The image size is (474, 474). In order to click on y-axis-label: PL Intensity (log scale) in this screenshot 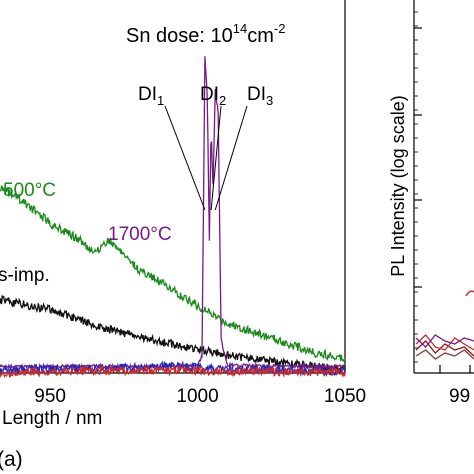, I will do `click(398, 185)`.